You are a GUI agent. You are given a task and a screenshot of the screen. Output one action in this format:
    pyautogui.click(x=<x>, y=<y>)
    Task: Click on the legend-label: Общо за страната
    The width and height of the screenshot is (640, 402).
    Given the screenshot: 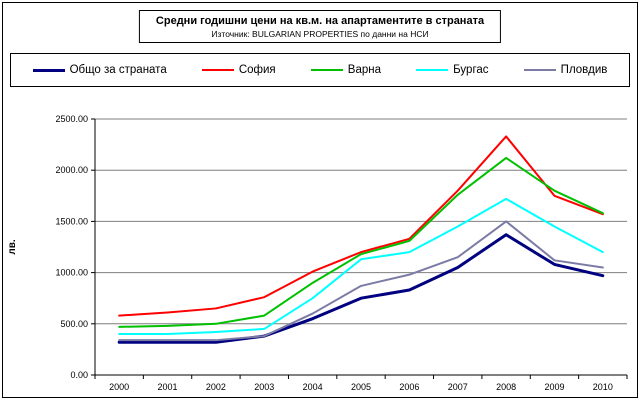 What is the action you would take?
    pyautogui.click(x=118, y=70)
    